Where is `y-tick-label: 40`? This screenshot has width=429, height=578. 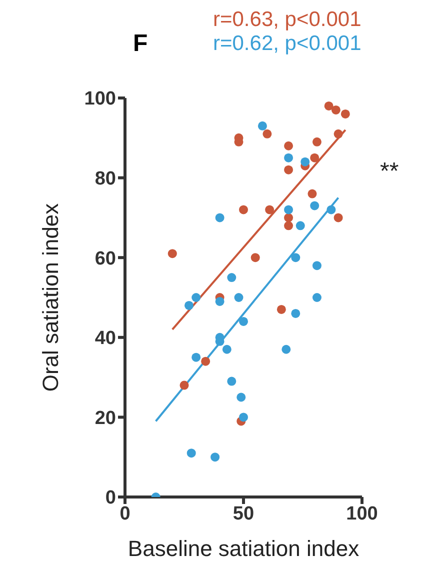
y-tick-label: 40 is located at coordinates (105, 339).